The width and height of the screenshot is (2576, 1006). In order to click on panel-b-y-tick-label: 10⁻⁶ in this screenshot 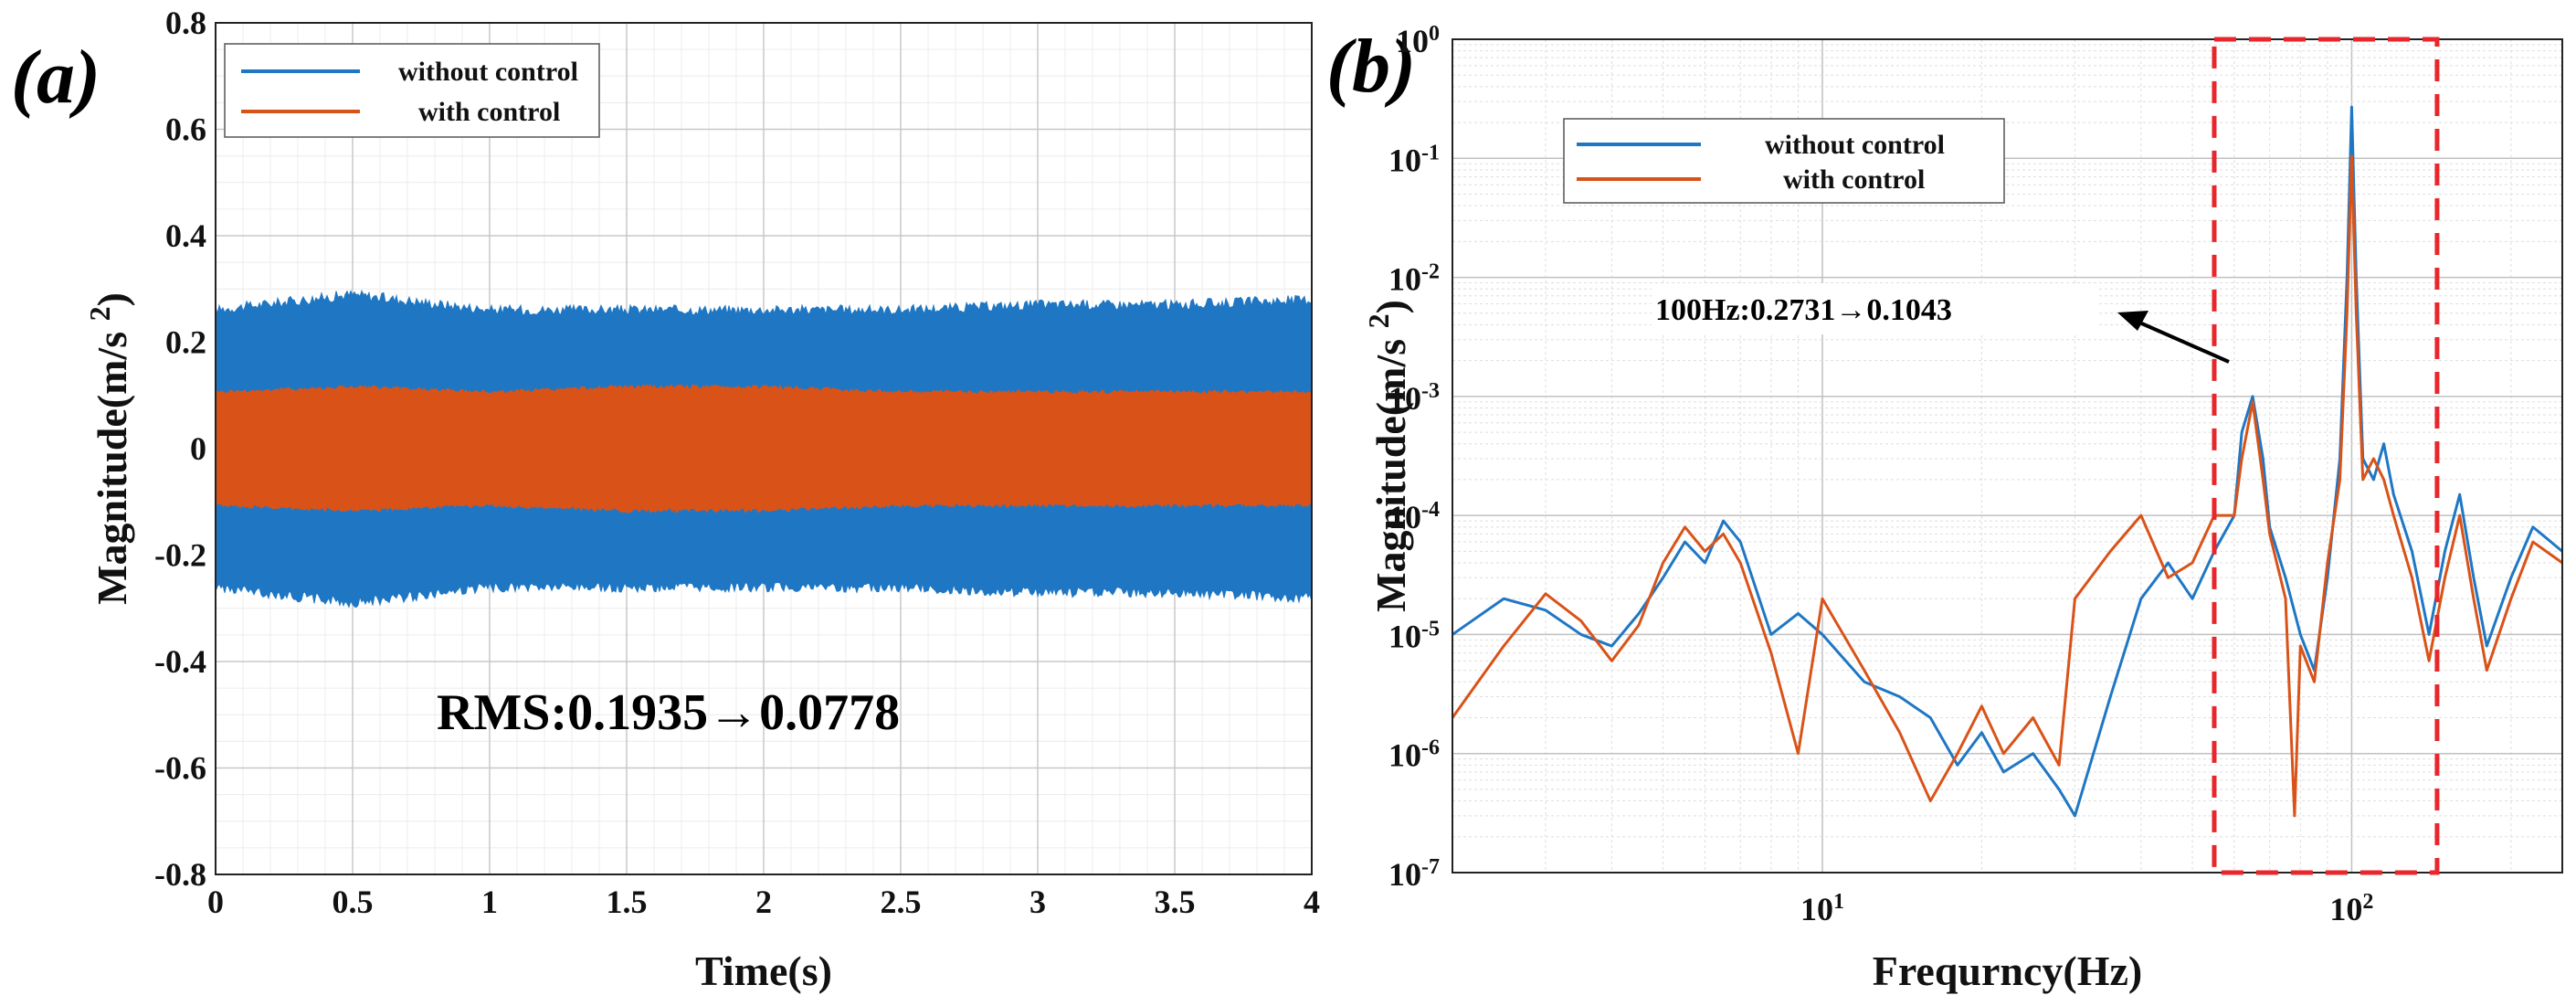, I will do `click(1414, 755)`.